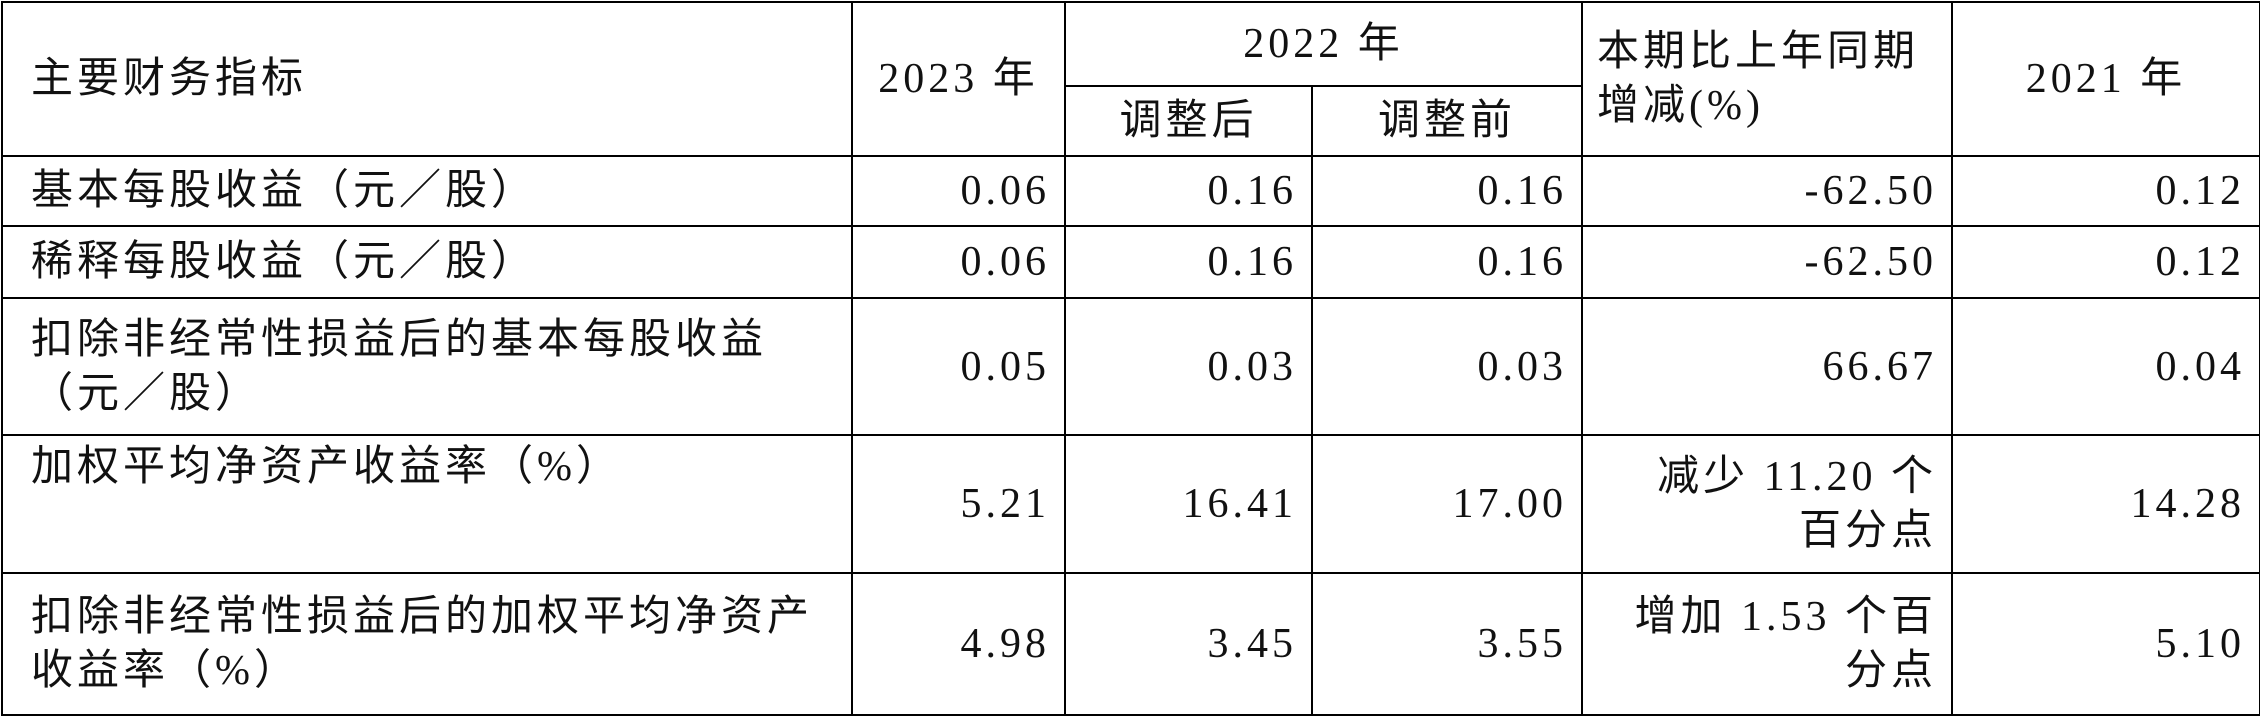 The width and height of the screenshot is (2260, 716). I want to click on cell-value: 66.67, so click(1767, 366).